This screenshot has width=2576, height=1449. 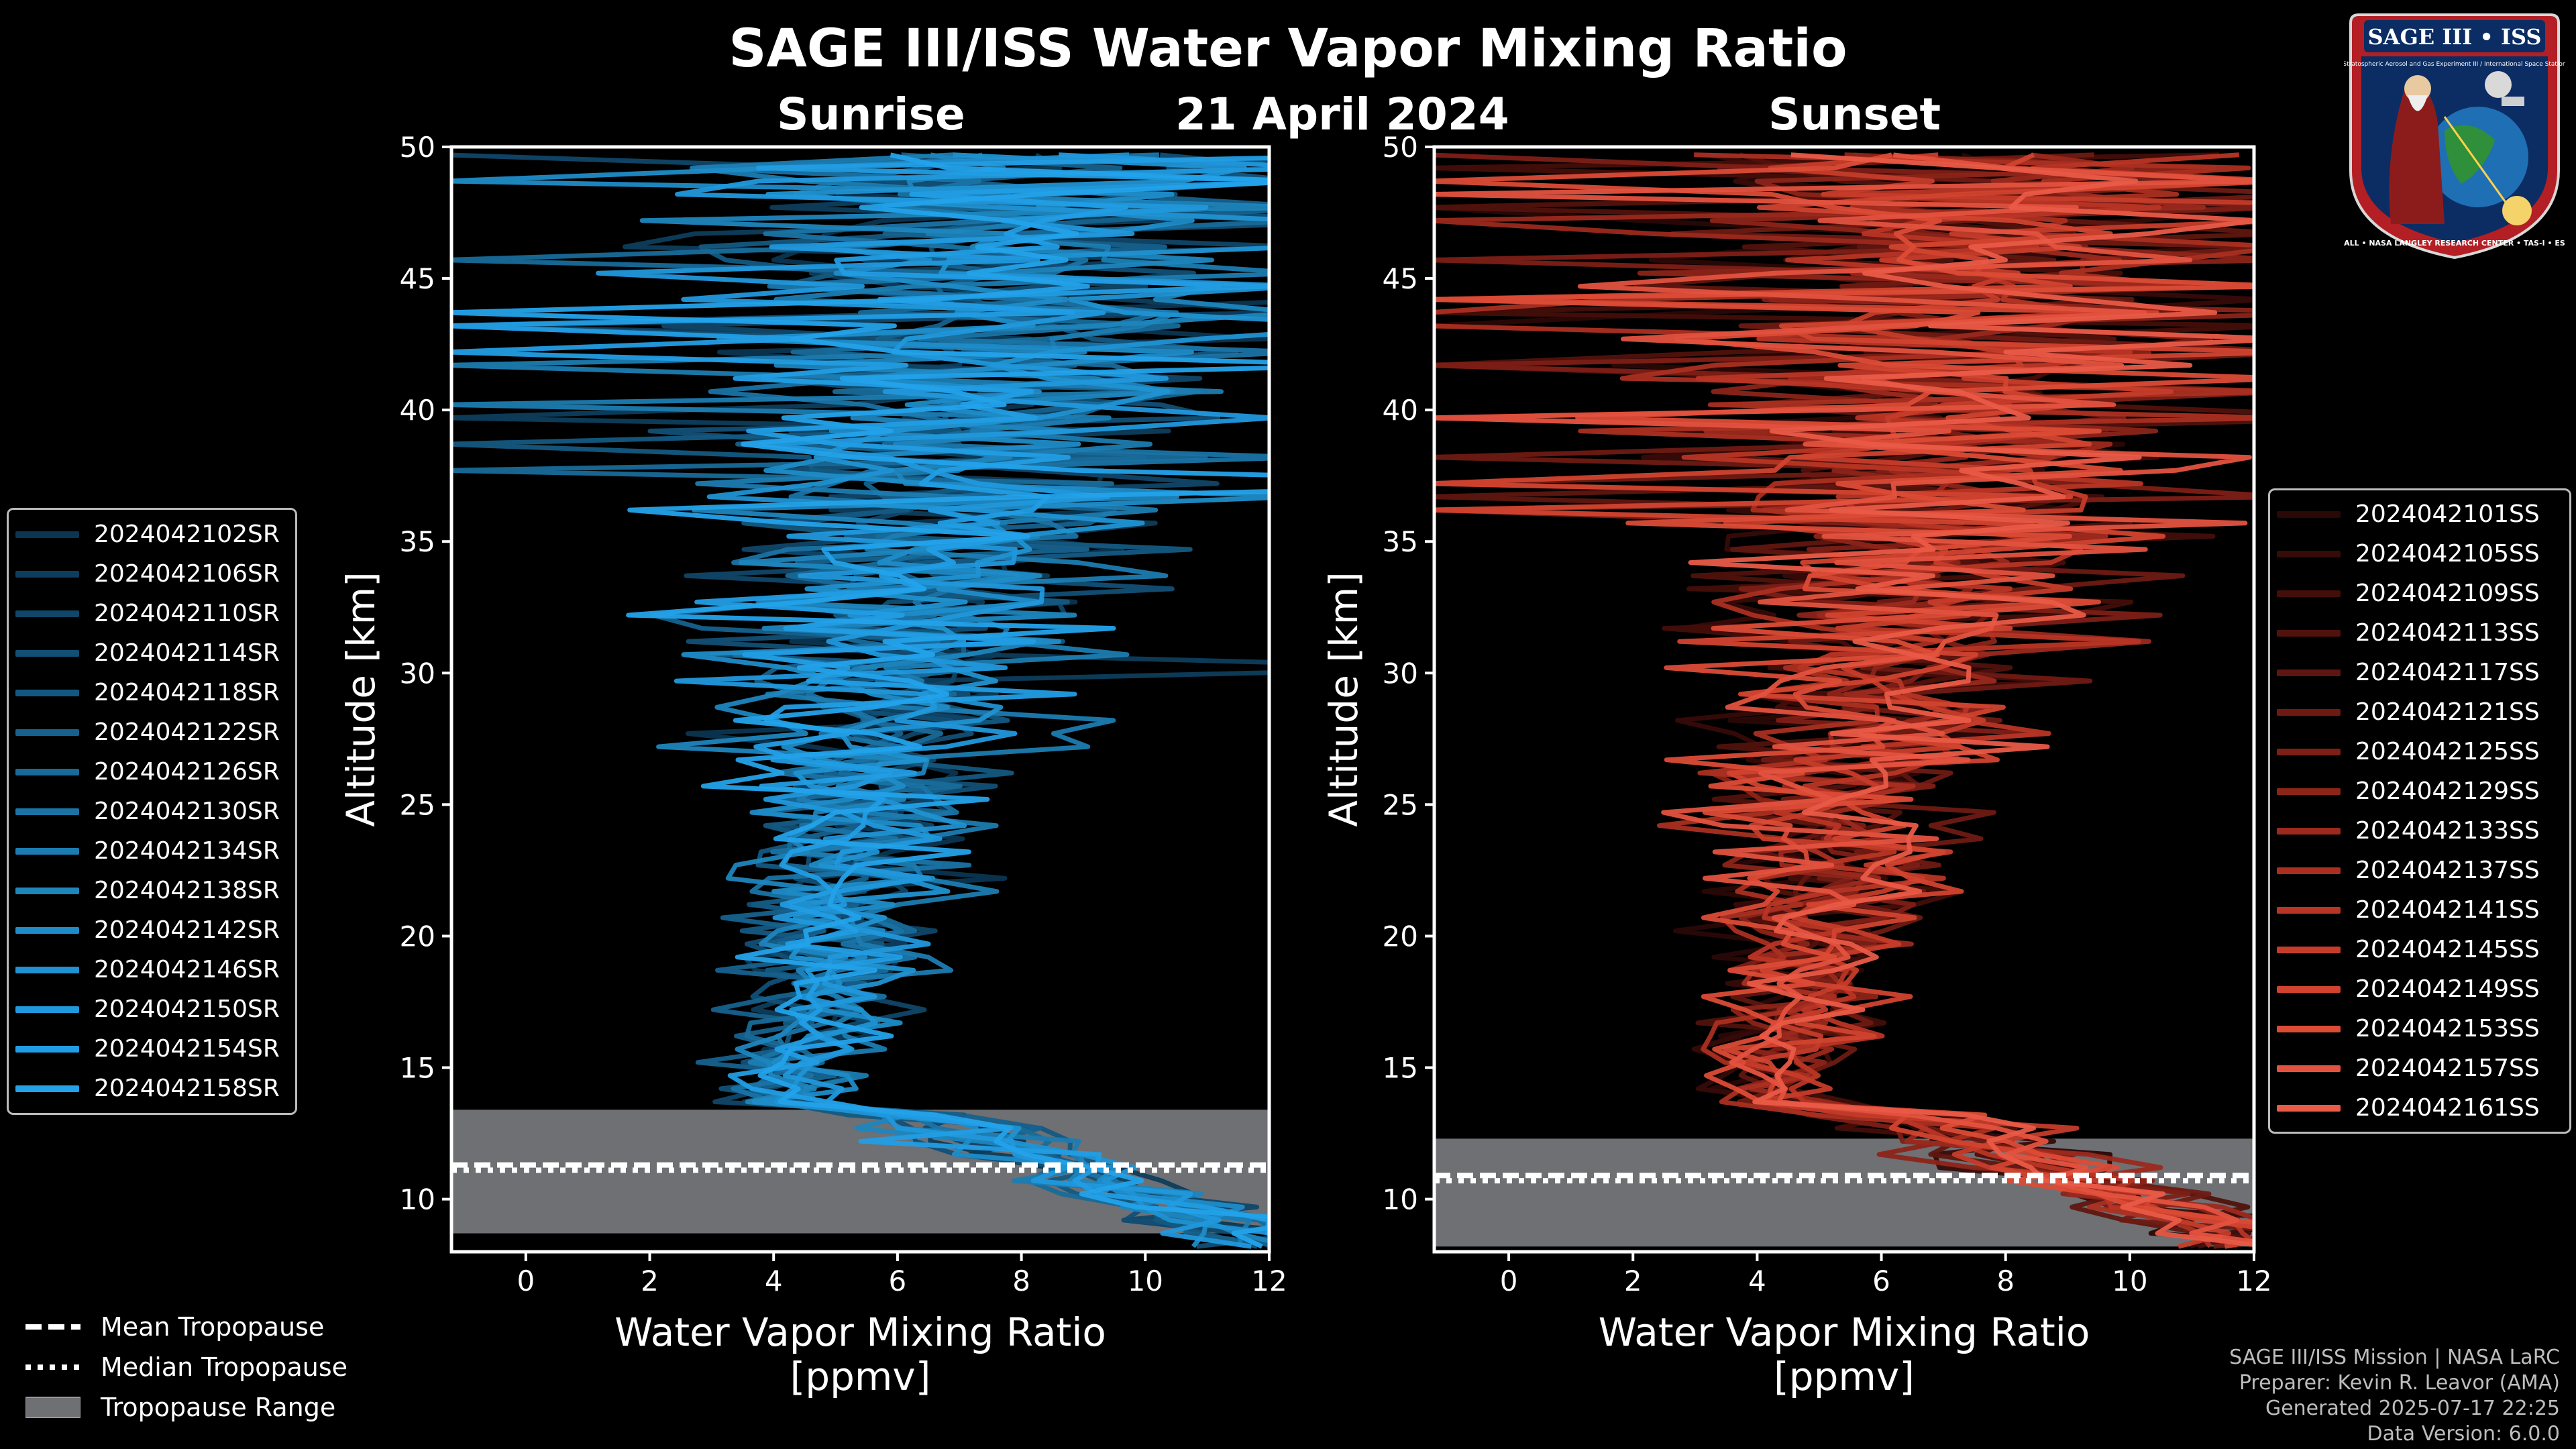 I want to click on legend-entry: 2024042141SS, so click(x=2419, y=910).